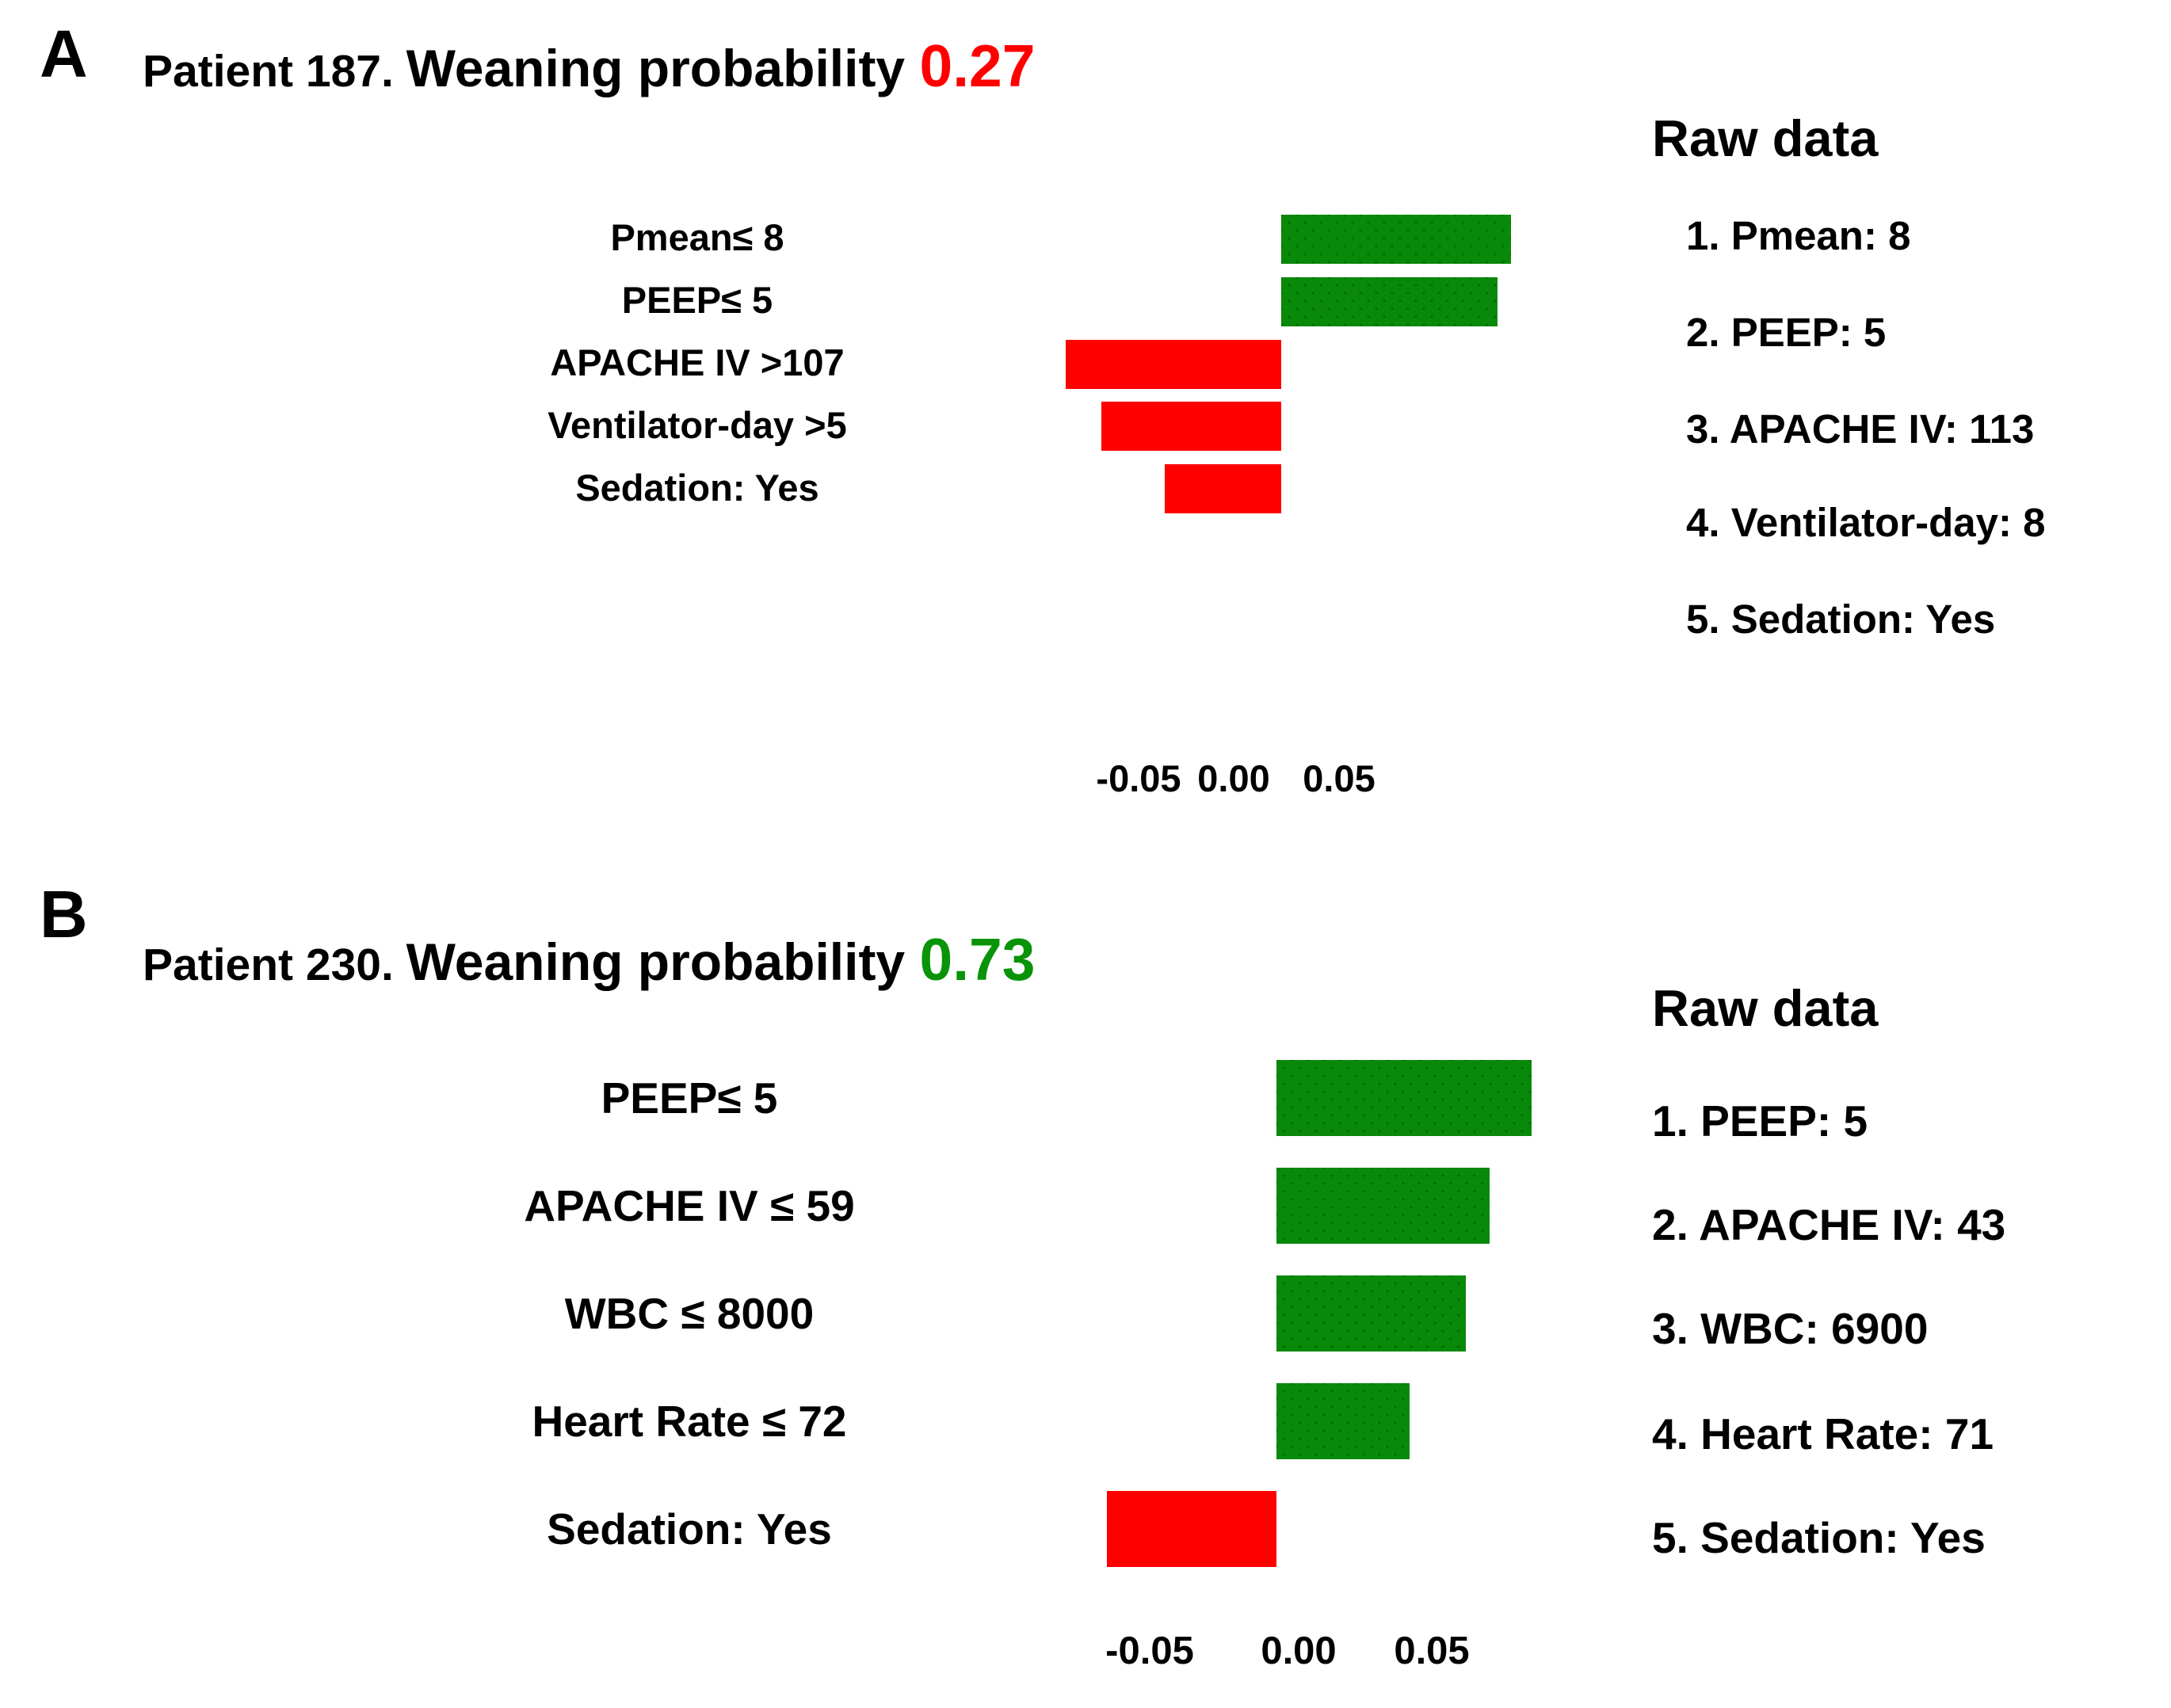 The width and height of the screenshot is (2171, 1708). What do you see at coordinates (1787, 333) in the screenshot?
I see `raw-data-item: 2. PEEP: 5` at bounding box center [1787, 333].